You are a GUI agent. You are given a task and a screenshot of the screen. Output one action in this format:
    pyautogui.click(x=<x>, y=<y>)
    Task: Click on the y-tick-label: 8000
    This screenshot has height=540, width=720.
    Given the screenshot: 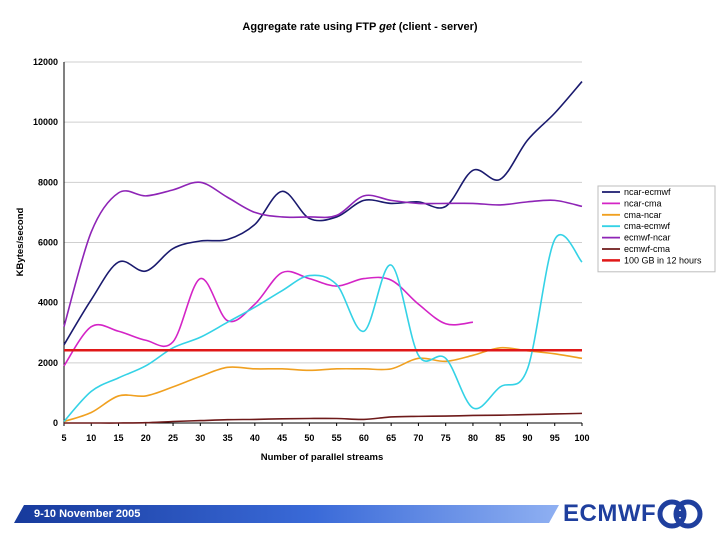 What is the action you would take?
    pyautogui.click(x=48, y=182)
    